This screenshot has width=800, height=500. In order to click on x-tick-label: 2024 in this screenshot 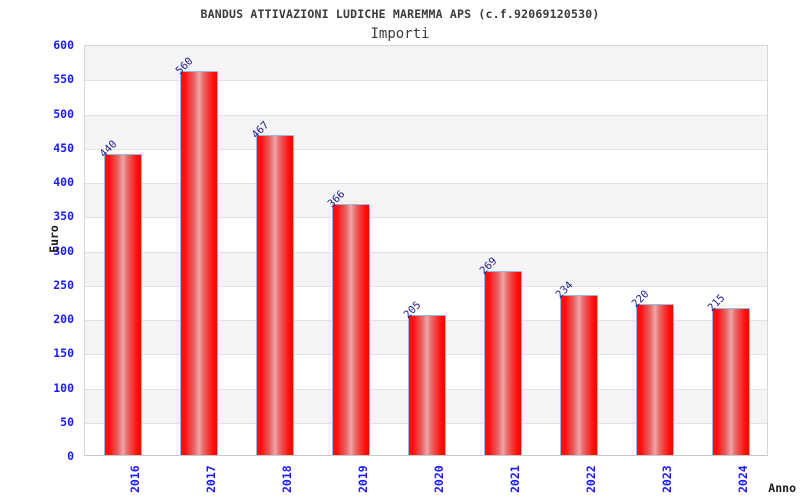, I will do `click(743, 479)`.